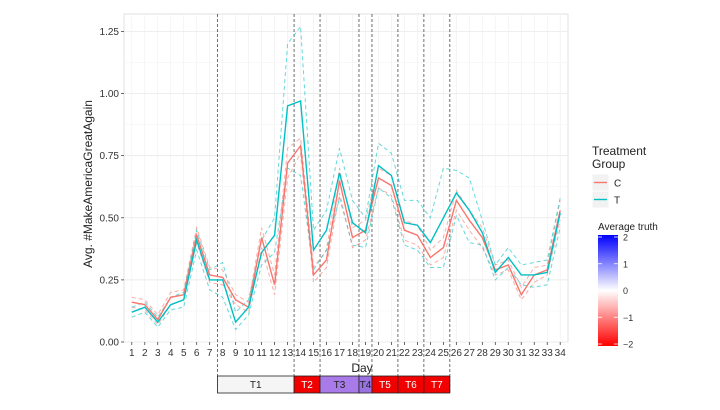 The width and height of the screenshot is (720, 410). I want to click on y-tick-label: 0.75, so click(110, 156).